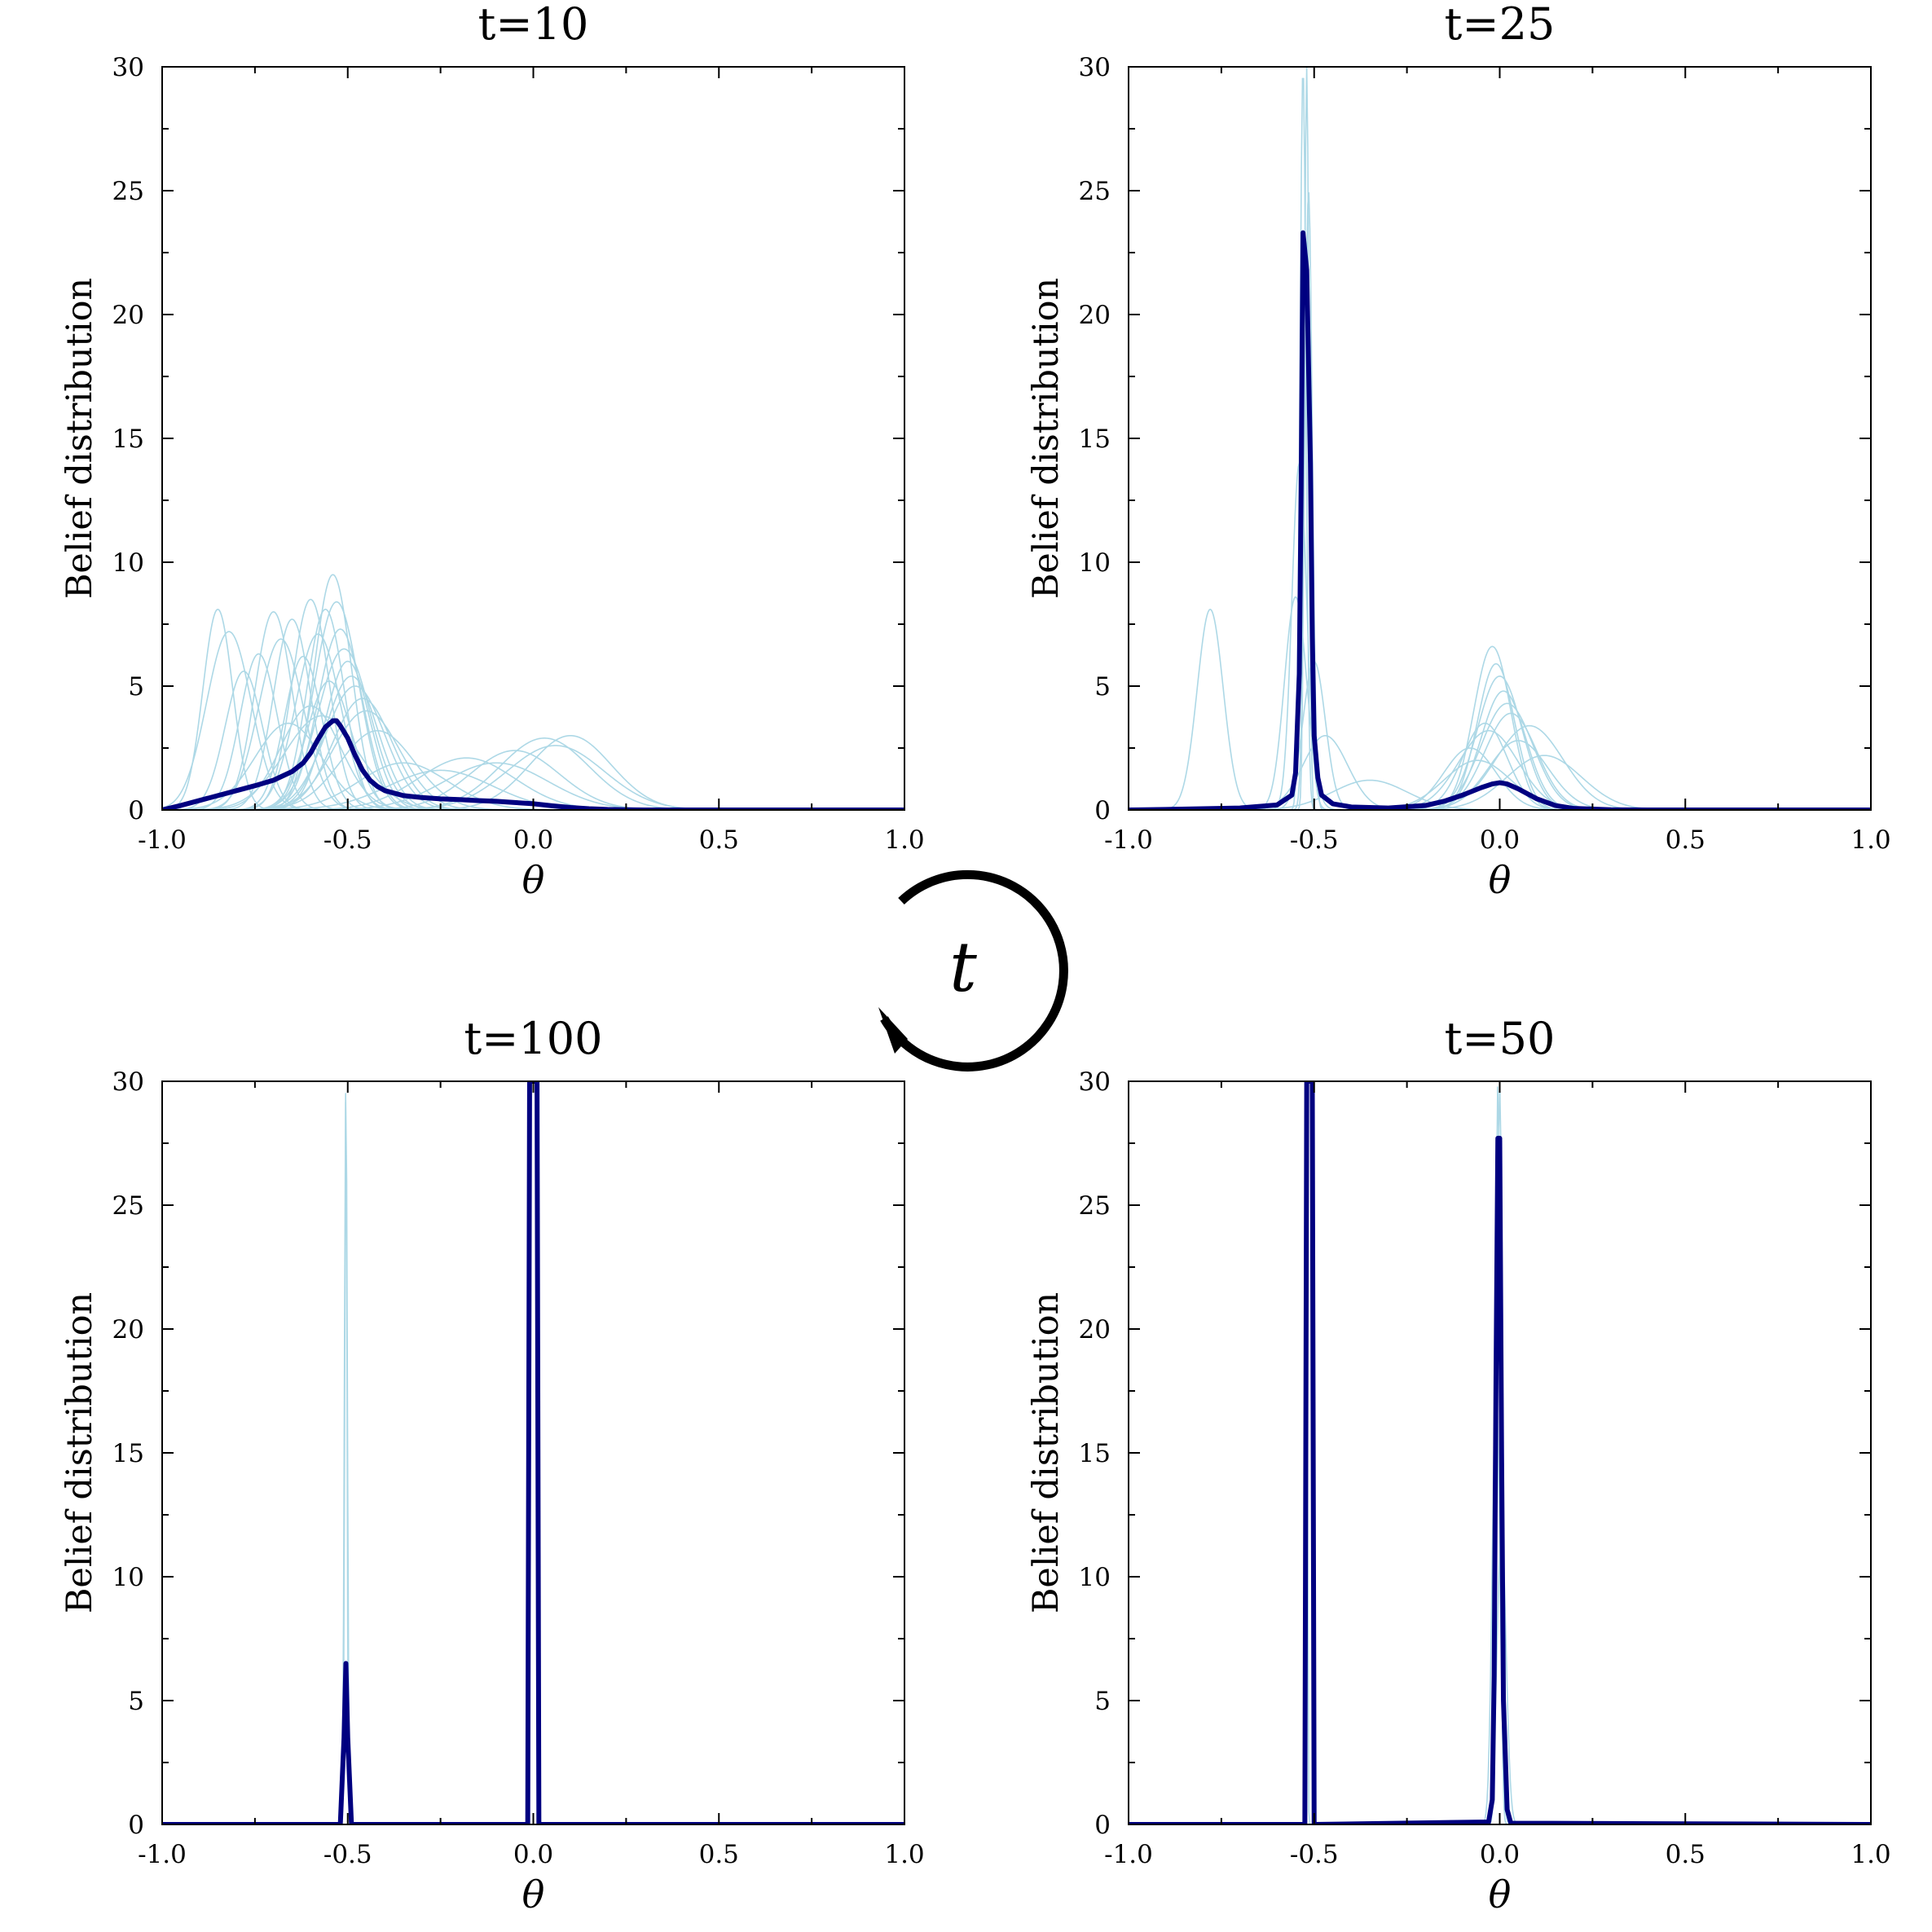 The width and height of the screenshot is (1932, 1932). What do you see at coordinates (1500, 1038) in the screenshot?
I see `panel-title: t=50` at bounding box center [1500, 1038].